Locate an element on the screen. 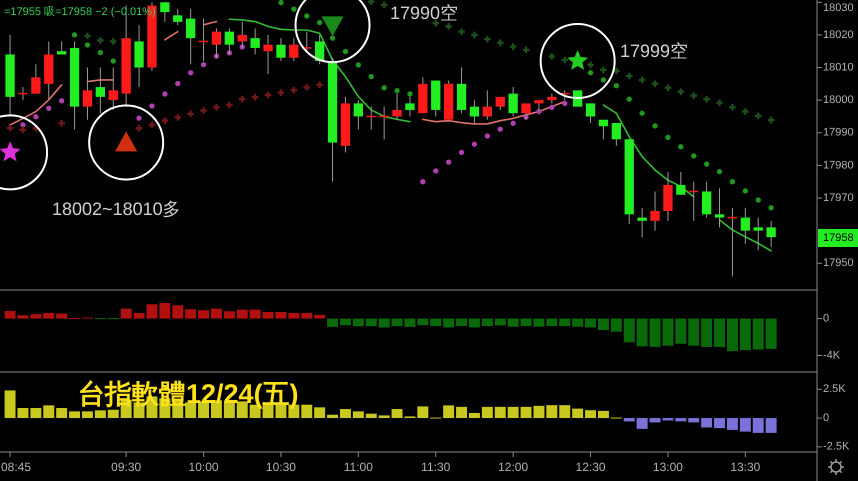  y-tick-label: 17970 is located at coordinates (838, 198).